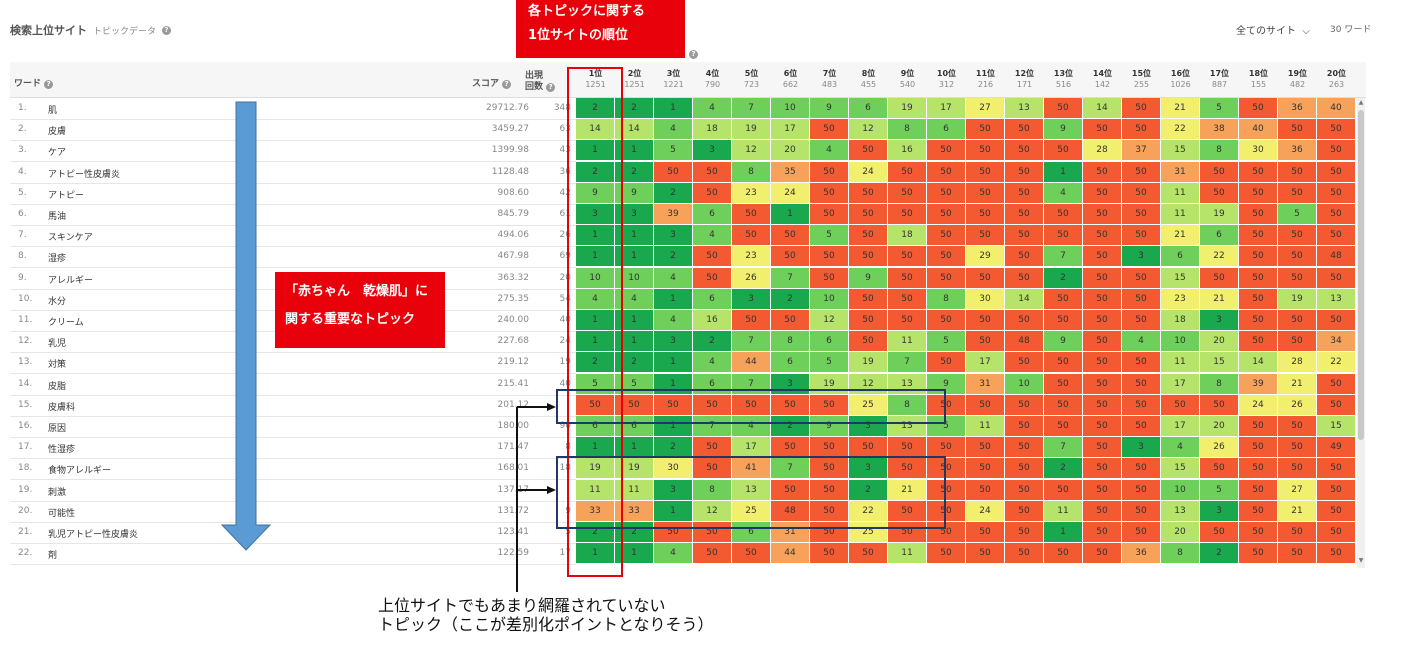 This screenshot has width=1401, height=660. What do you see at coordinates (293, 173) in the screenshot?
I see `table-row: 4. アトピー性皮膚炎 1128.48 36` at bounding box center [293, 173].